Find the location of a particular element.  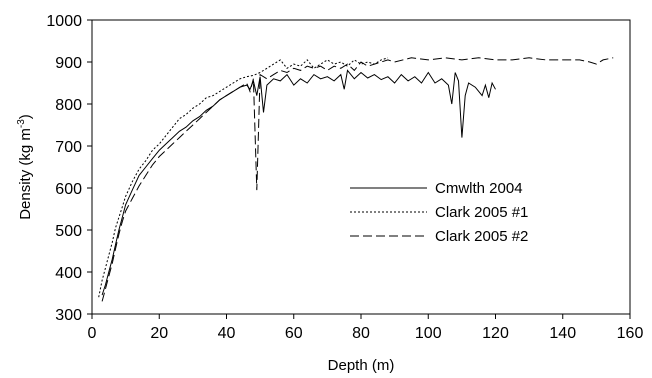

x-tick-label: 140 is located at coordinates (562, 333).